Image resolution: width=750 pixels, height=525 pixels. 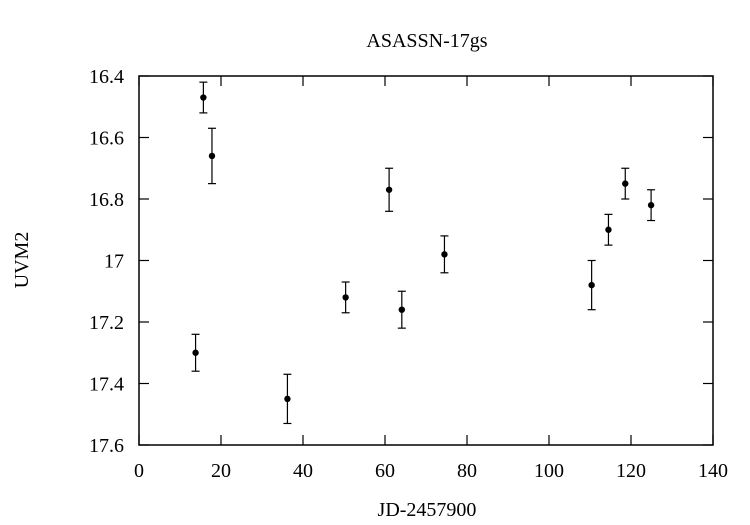 I want to click on y-tick-label: 17.6, so click(x=106, y=446).